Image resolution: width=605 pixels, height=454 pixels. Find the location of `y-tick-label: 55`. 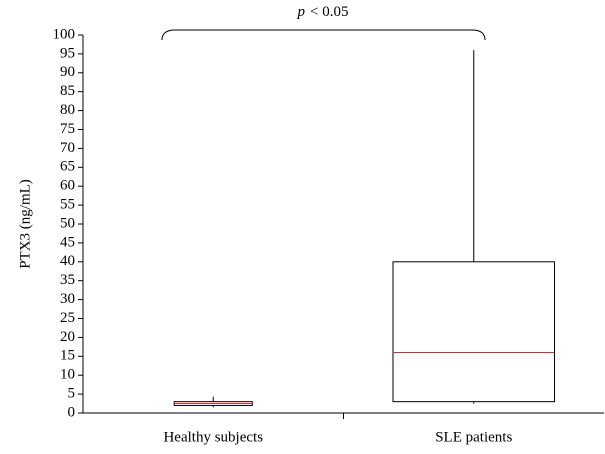

y-tick-label: 55 is located at coordinates (67, 205).